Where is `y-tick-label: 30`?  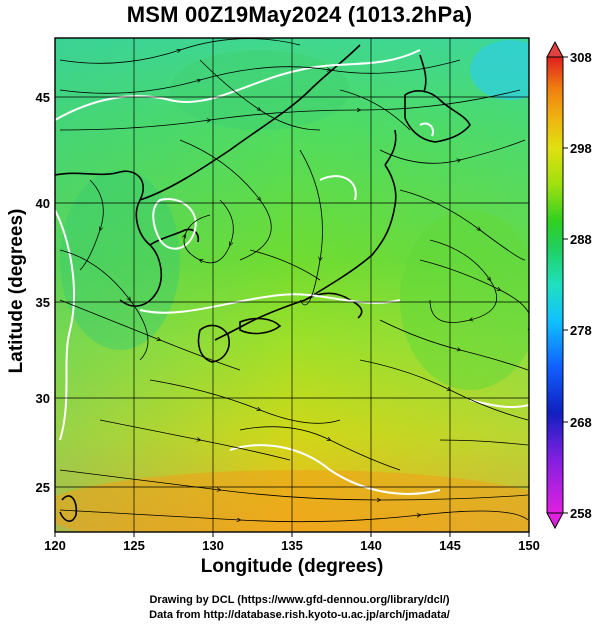
y-tick-label: 30 is located at coordinates (43, 398).